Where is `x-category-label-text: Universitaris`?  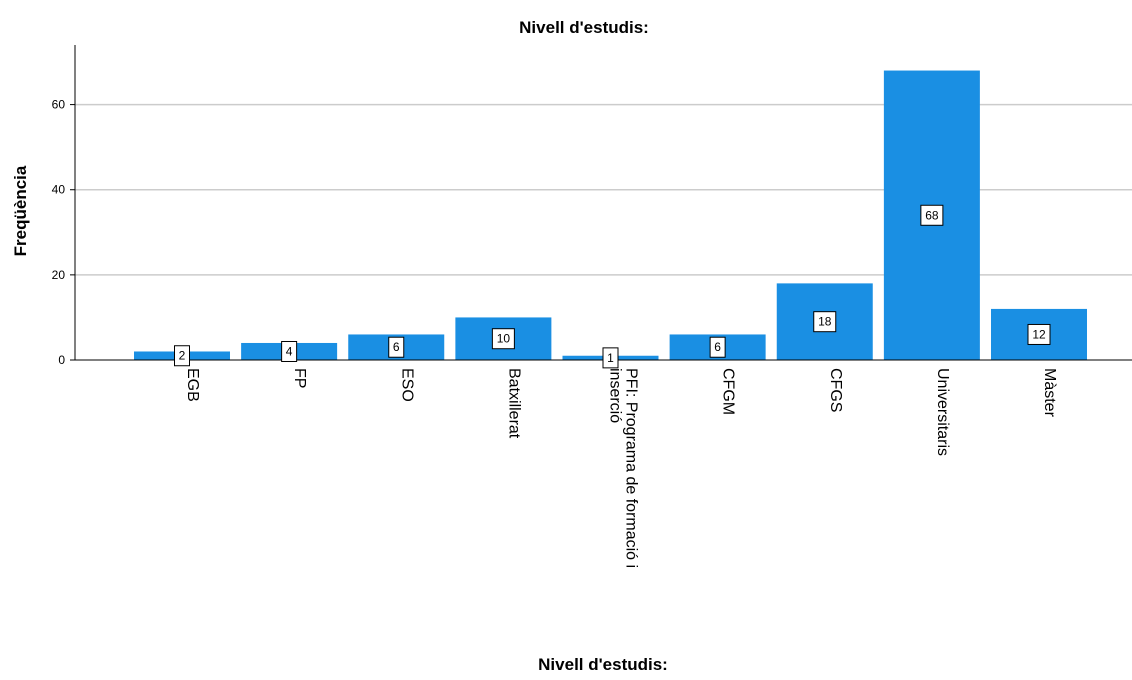 x-category-label-text: Universitaris is located at coordinates (942, 412).